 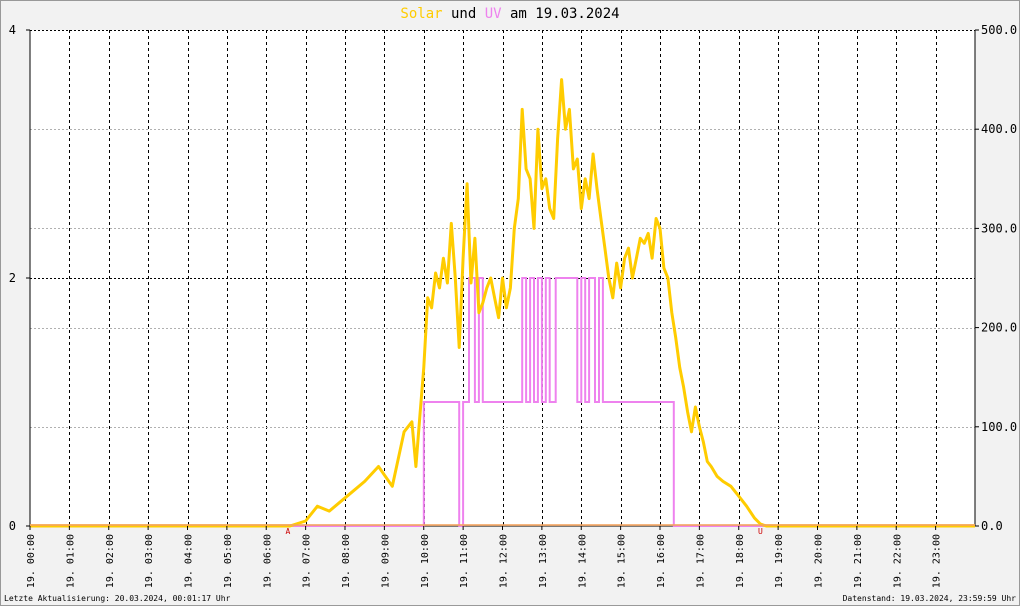 What do you see at coordinates (740, 561) in the screenshot?
I see `x-tick-label-18: 19. 18:00` at bounding box center [740, 561].